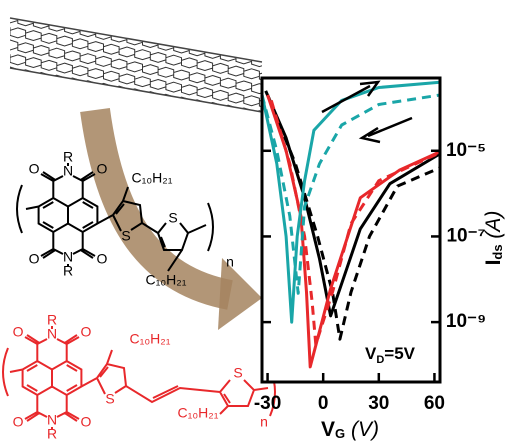 This screenshot has height=443, width=520. What do you see at coordinates (340, 433) in the screenshot?
I see `x-axis-label-part: G` at bounding box center [340, 433].